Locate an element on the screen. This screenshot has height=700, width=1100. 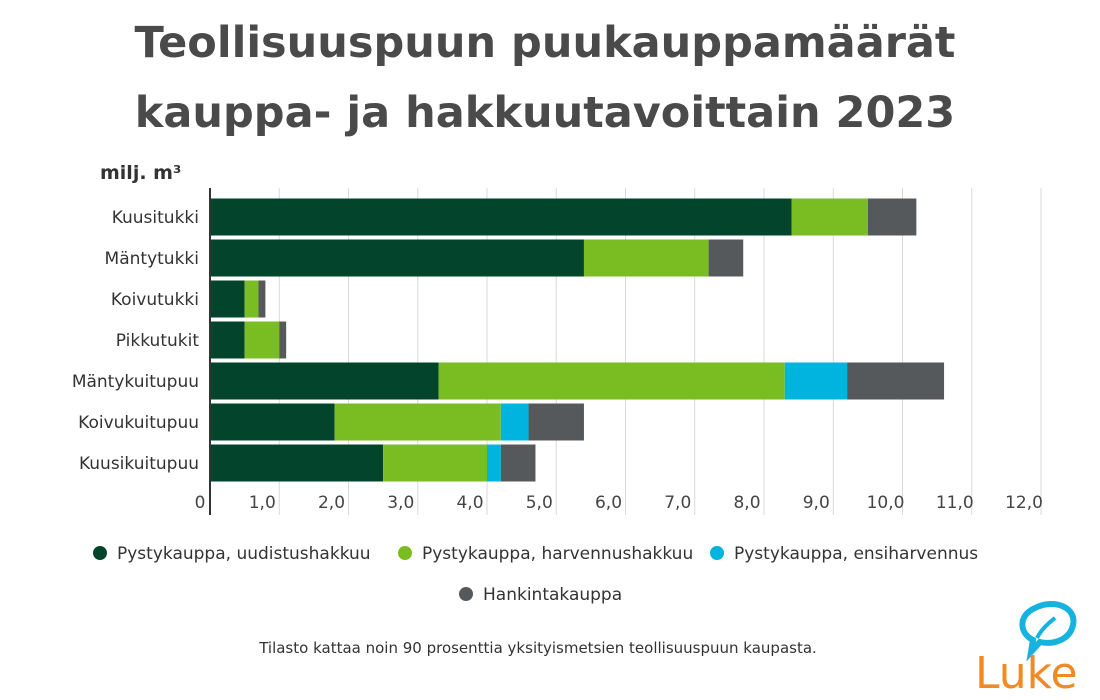
category-label: Mäntykuitupuu is located at coordinates (135, 382).